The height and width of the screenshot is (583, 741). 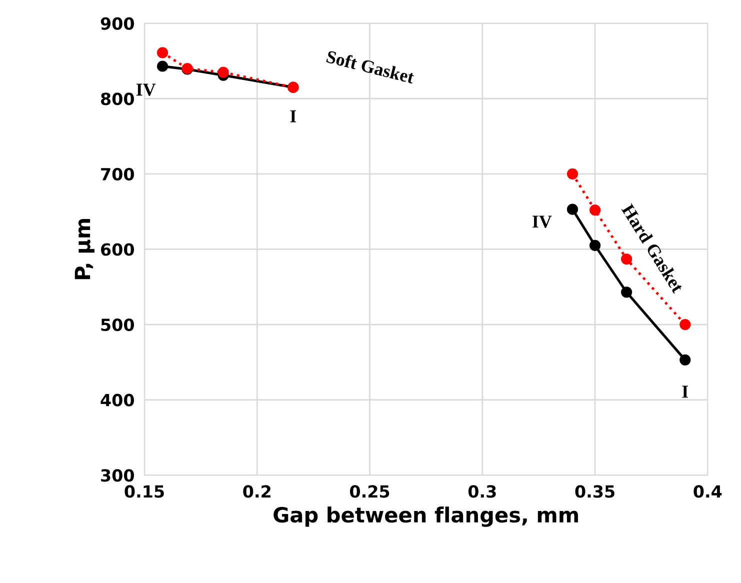 What do you see at coordinates (370, 491) in the screenshot?
I see `x-tick-label: 0.25` at bounding box center [370, 491].